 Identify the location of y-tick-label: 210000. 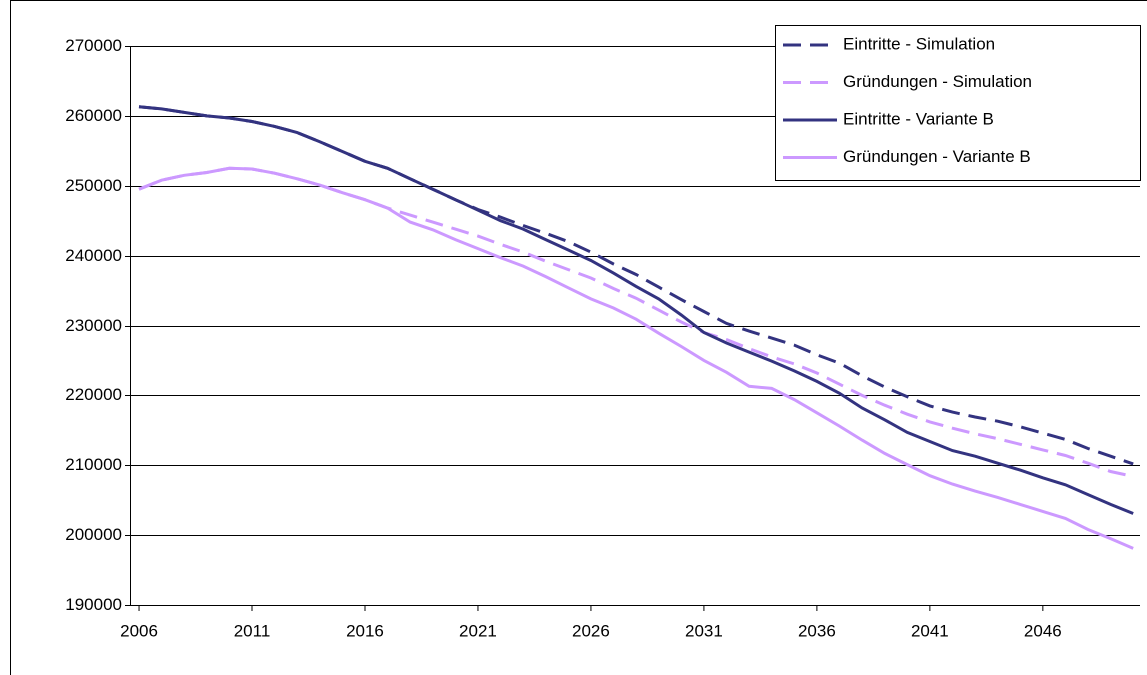
(93, 464).